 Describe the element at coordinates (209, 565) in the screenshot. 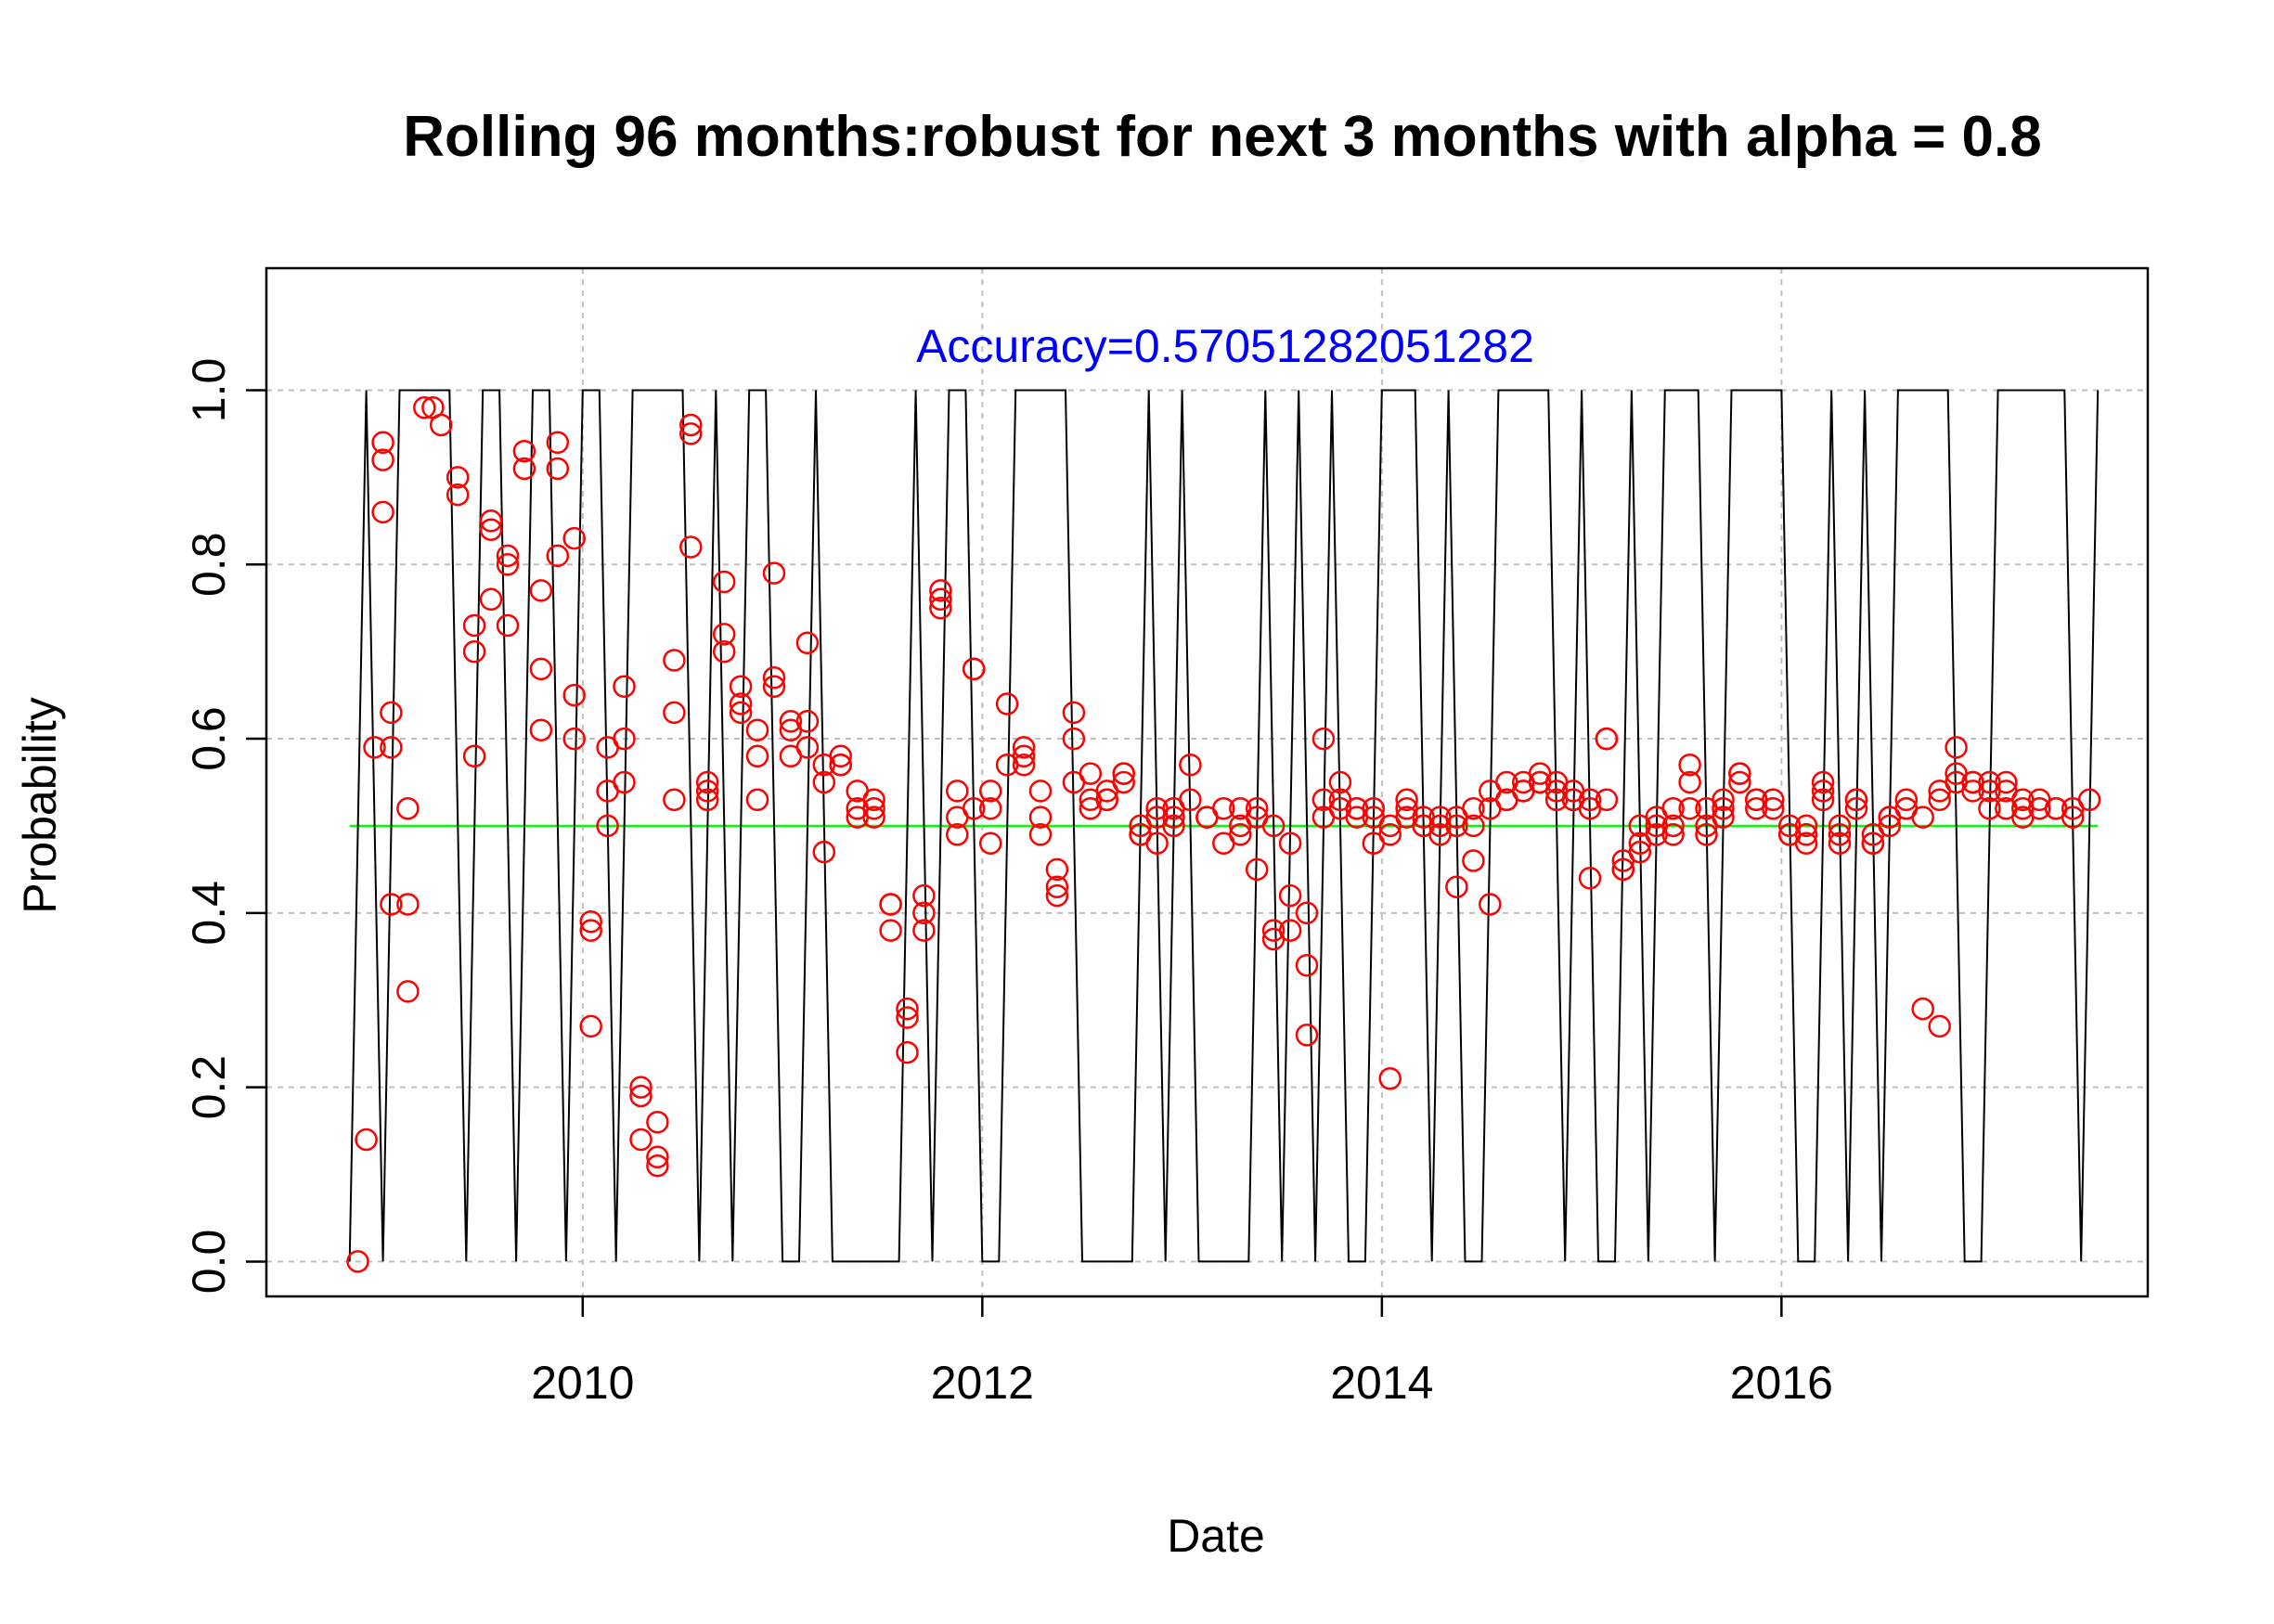

I see `y-tick-label-0.8: 0.8` at that location.